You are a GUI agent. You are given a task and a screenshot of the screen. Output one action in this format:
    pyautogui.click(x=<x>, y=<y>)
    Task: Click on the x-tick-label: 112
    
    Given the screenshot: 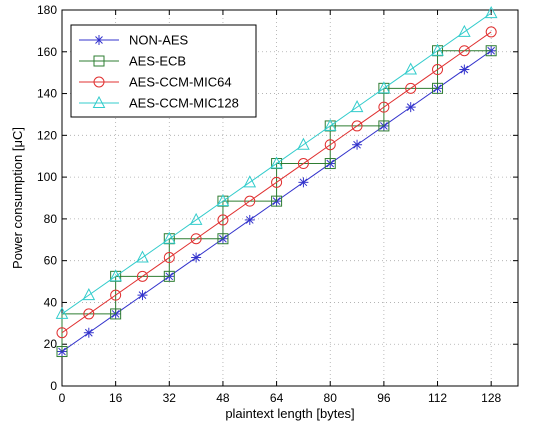 What is the action you would take?
    pyautogui.click(x=437, y=398)
    